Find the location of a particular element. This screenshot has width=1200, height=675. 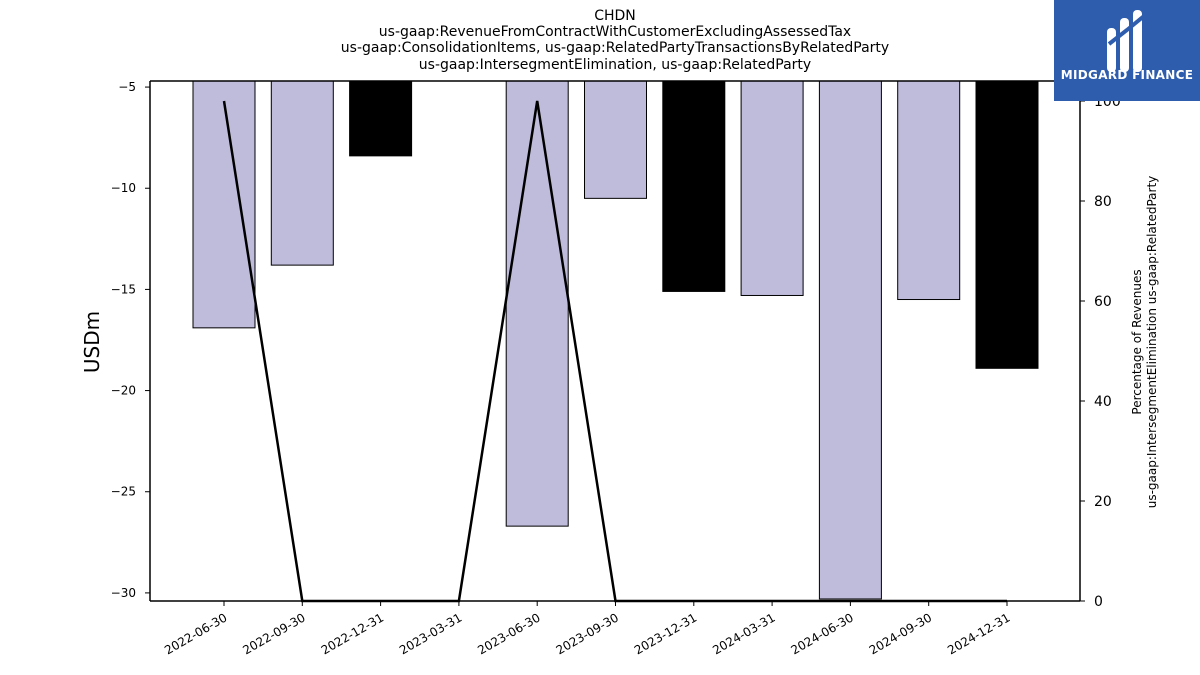

y-tick-label-left: −20 is located at coordinates (123, 391).